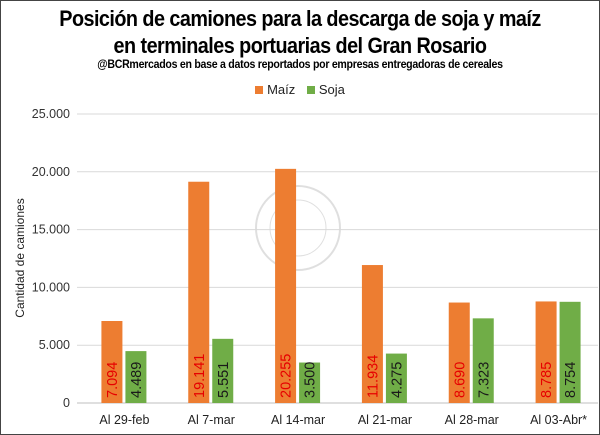 This screenshot has width=600, height=435. I want to click on data-label: 3.500, so click(311, 380).